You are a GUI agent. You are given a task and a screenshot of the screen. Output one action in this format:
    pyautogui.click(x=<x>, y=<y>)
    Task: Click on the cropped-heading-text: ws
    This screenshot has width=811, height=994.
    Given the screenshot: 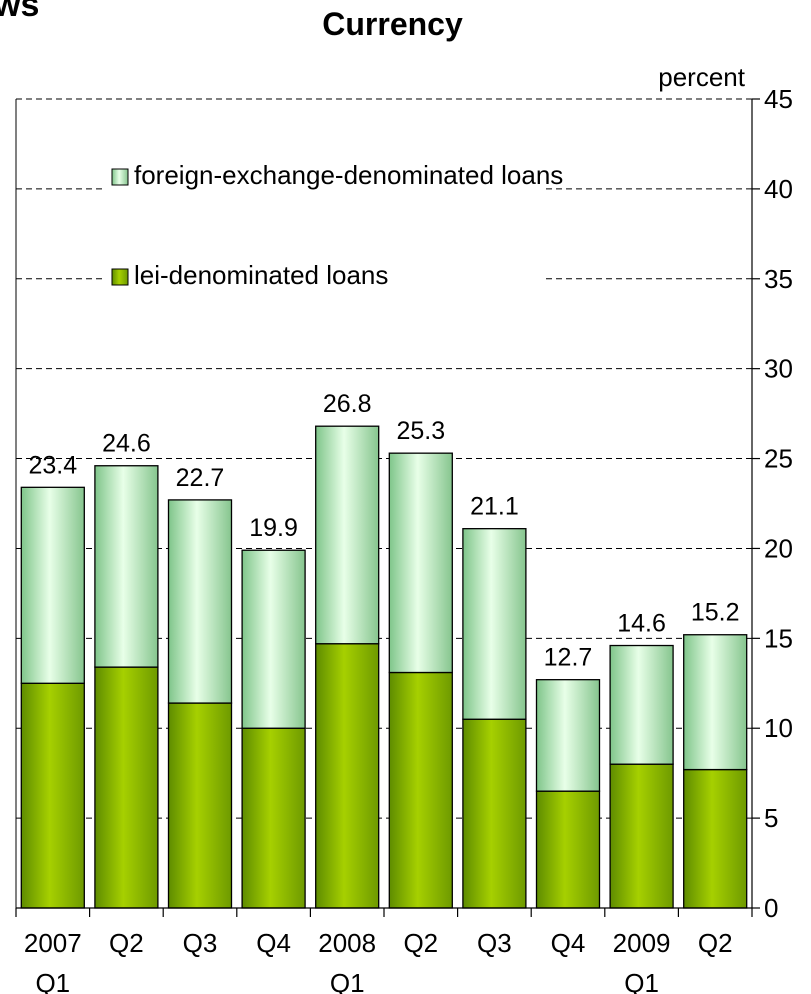 What is the action you would take?
    pyautogui.click(x=20, y=12)
    